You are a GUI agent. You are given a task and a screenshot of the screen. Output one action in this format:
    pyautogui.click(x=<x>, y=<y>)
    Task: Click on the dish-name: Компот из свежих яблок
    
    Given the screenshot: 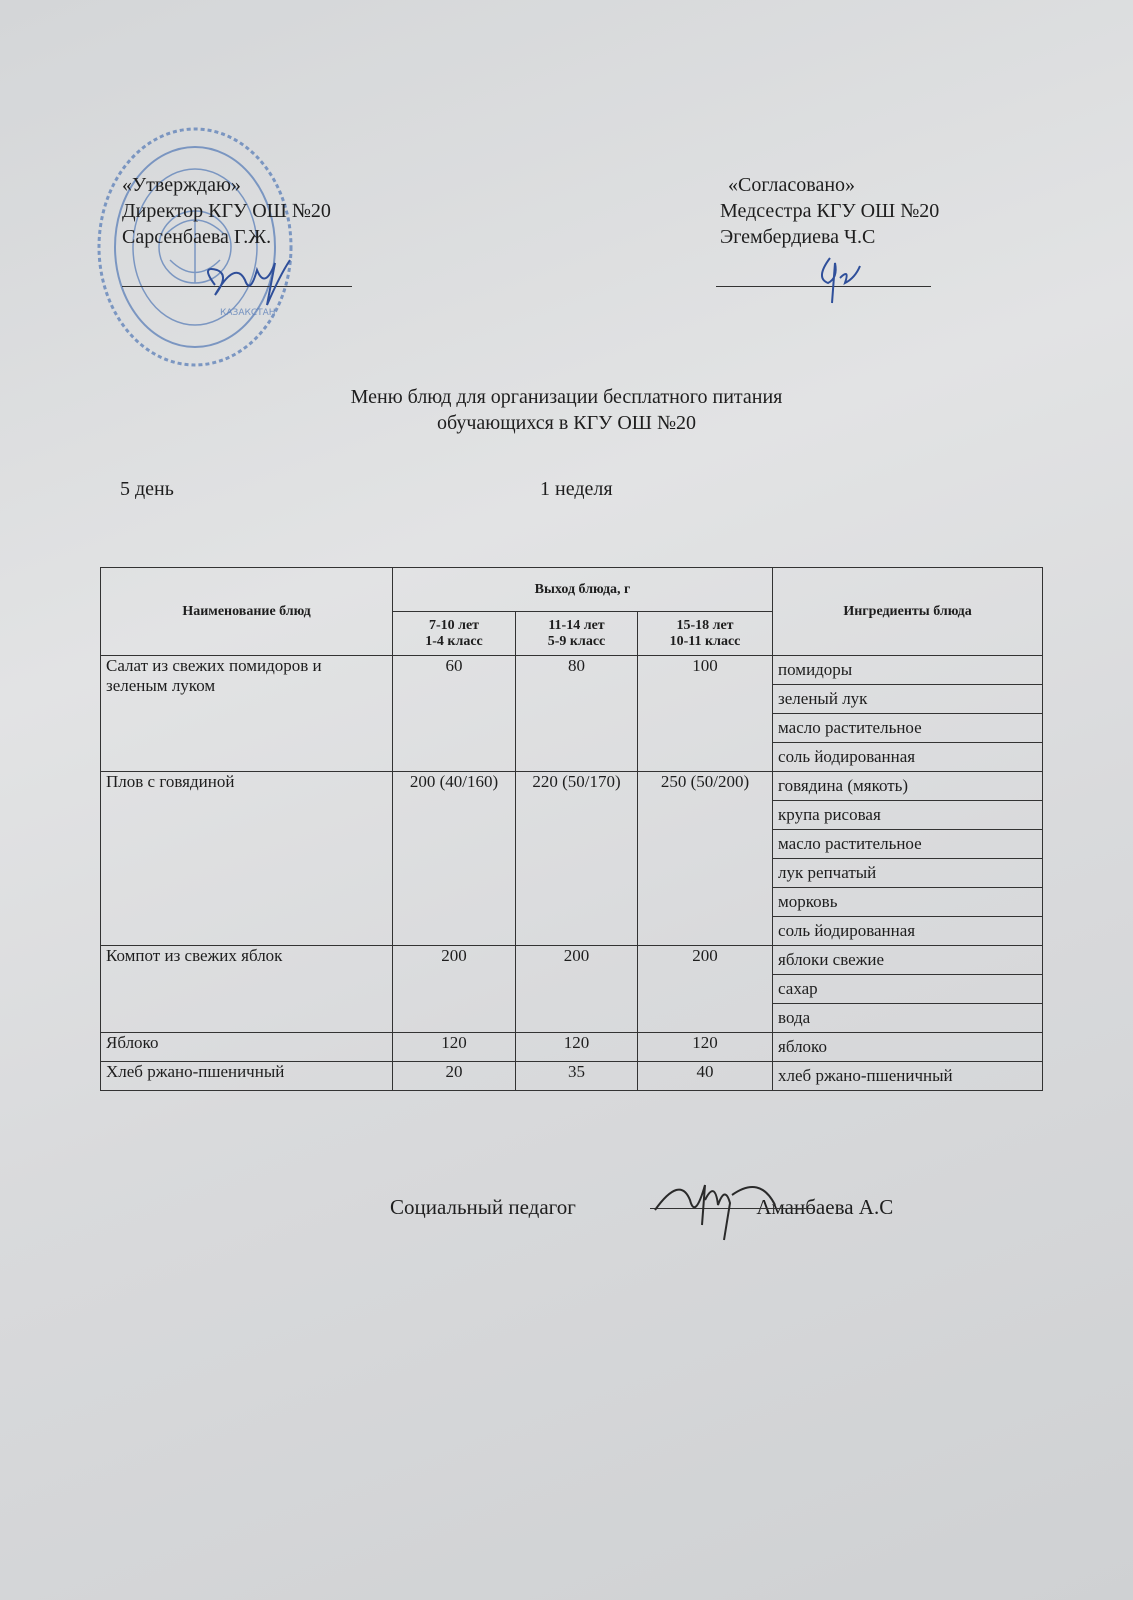 What is the action you would take?
    pyautogui.click(x=246, y=989)
    